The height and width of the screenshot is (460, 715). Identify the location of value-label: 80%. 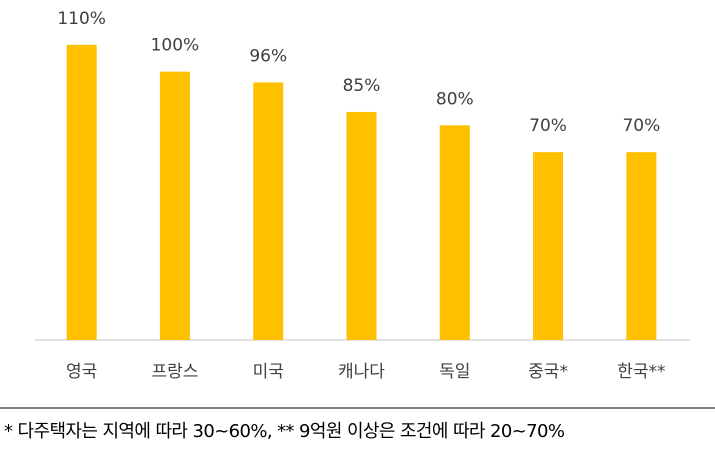
(455, 99).